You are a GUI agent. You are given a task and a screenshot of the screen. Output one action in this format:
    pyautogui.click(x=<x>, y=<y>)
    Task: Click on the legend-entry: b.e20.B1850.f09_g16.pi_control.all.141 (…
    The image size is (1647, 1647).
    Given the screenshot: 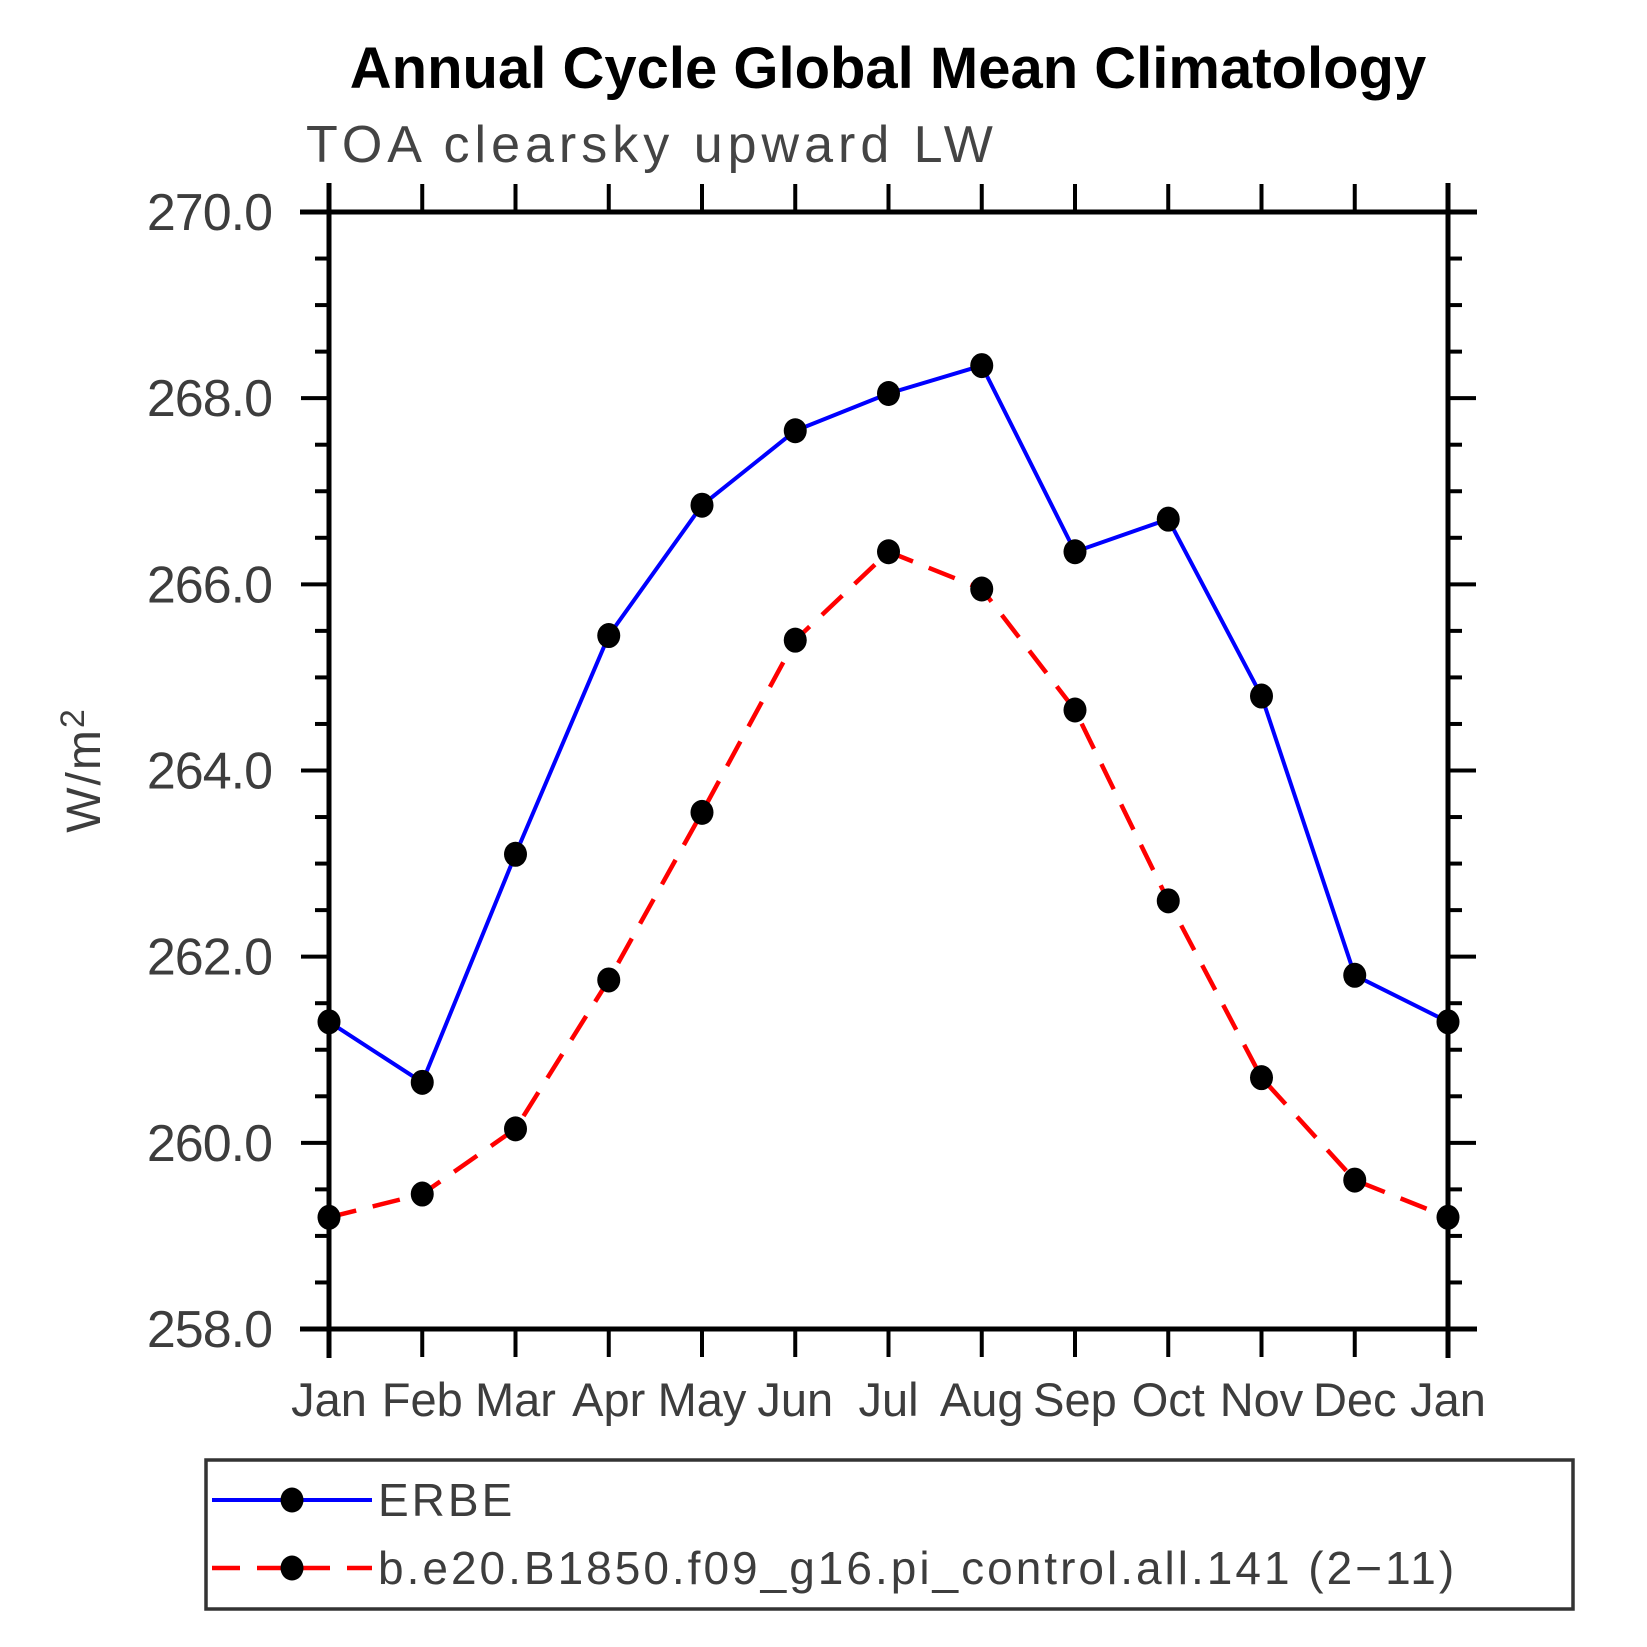 What is the action you would take?
    pyautogui.click(x=834, y=1568)
    